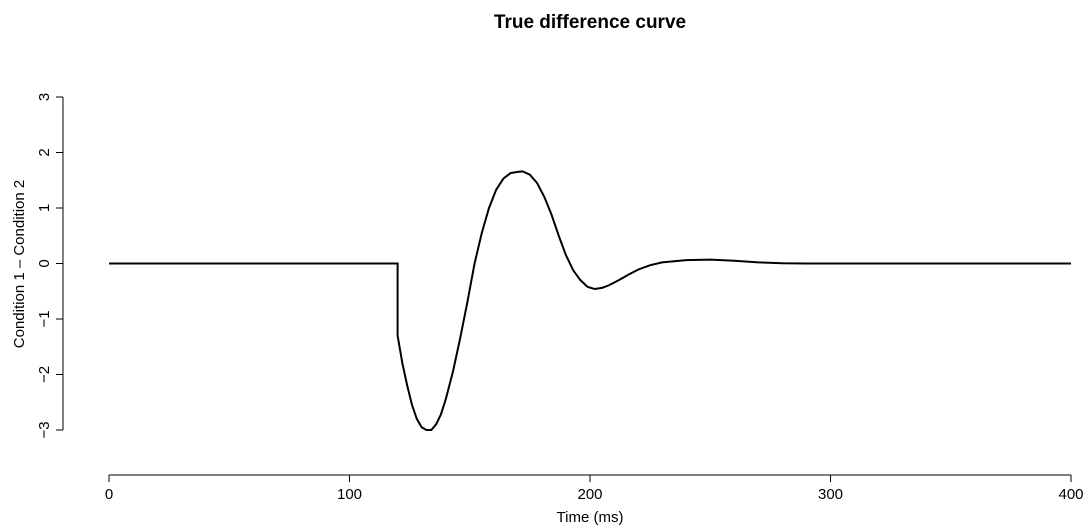 The width and height of the screenshot is (1091, 532). What do you see at coordinates (44, 152) in the screenshot?
I see `y-tick-label: 2` at bounding box center [44, 152].